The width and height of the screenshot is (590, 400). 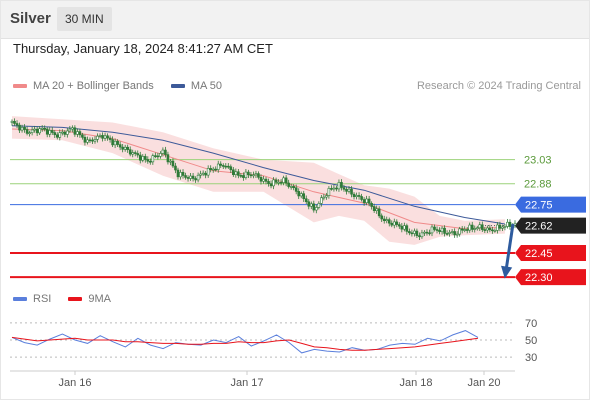 What do you see at coordinates (531, 341) in the screenshot?
I see `rsi-tick-50: 50` at bounding box center [531, 341].